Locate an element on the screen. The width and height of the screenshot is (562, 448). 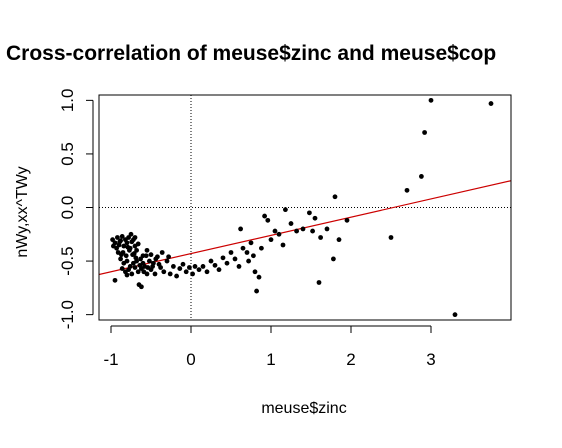
y-tick-label: 0.5 is located at coordinates (67, 154).